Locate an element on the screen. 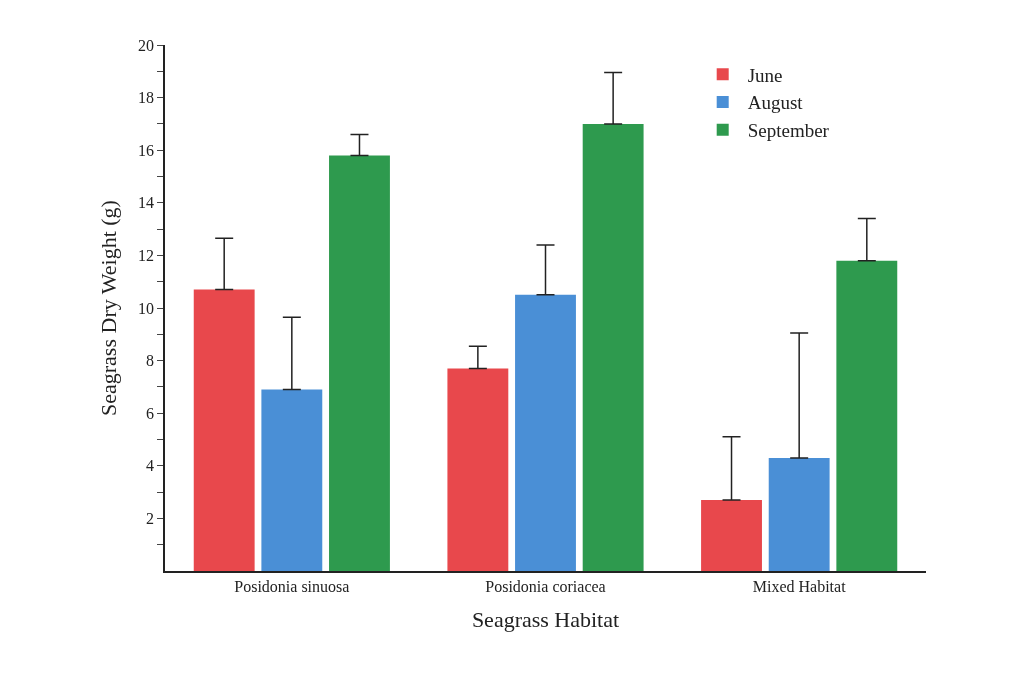 The height and width of the screenshot is (681, 1026). legend-label: August is located at coordinates (775, 103).